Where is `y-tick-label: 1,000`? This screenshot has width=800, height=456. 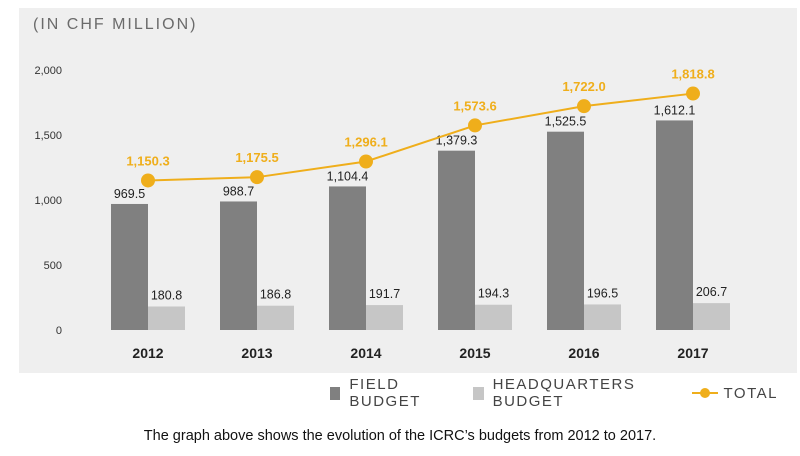 y-tick-label: 1,000 is located at coordinates (48, 201).